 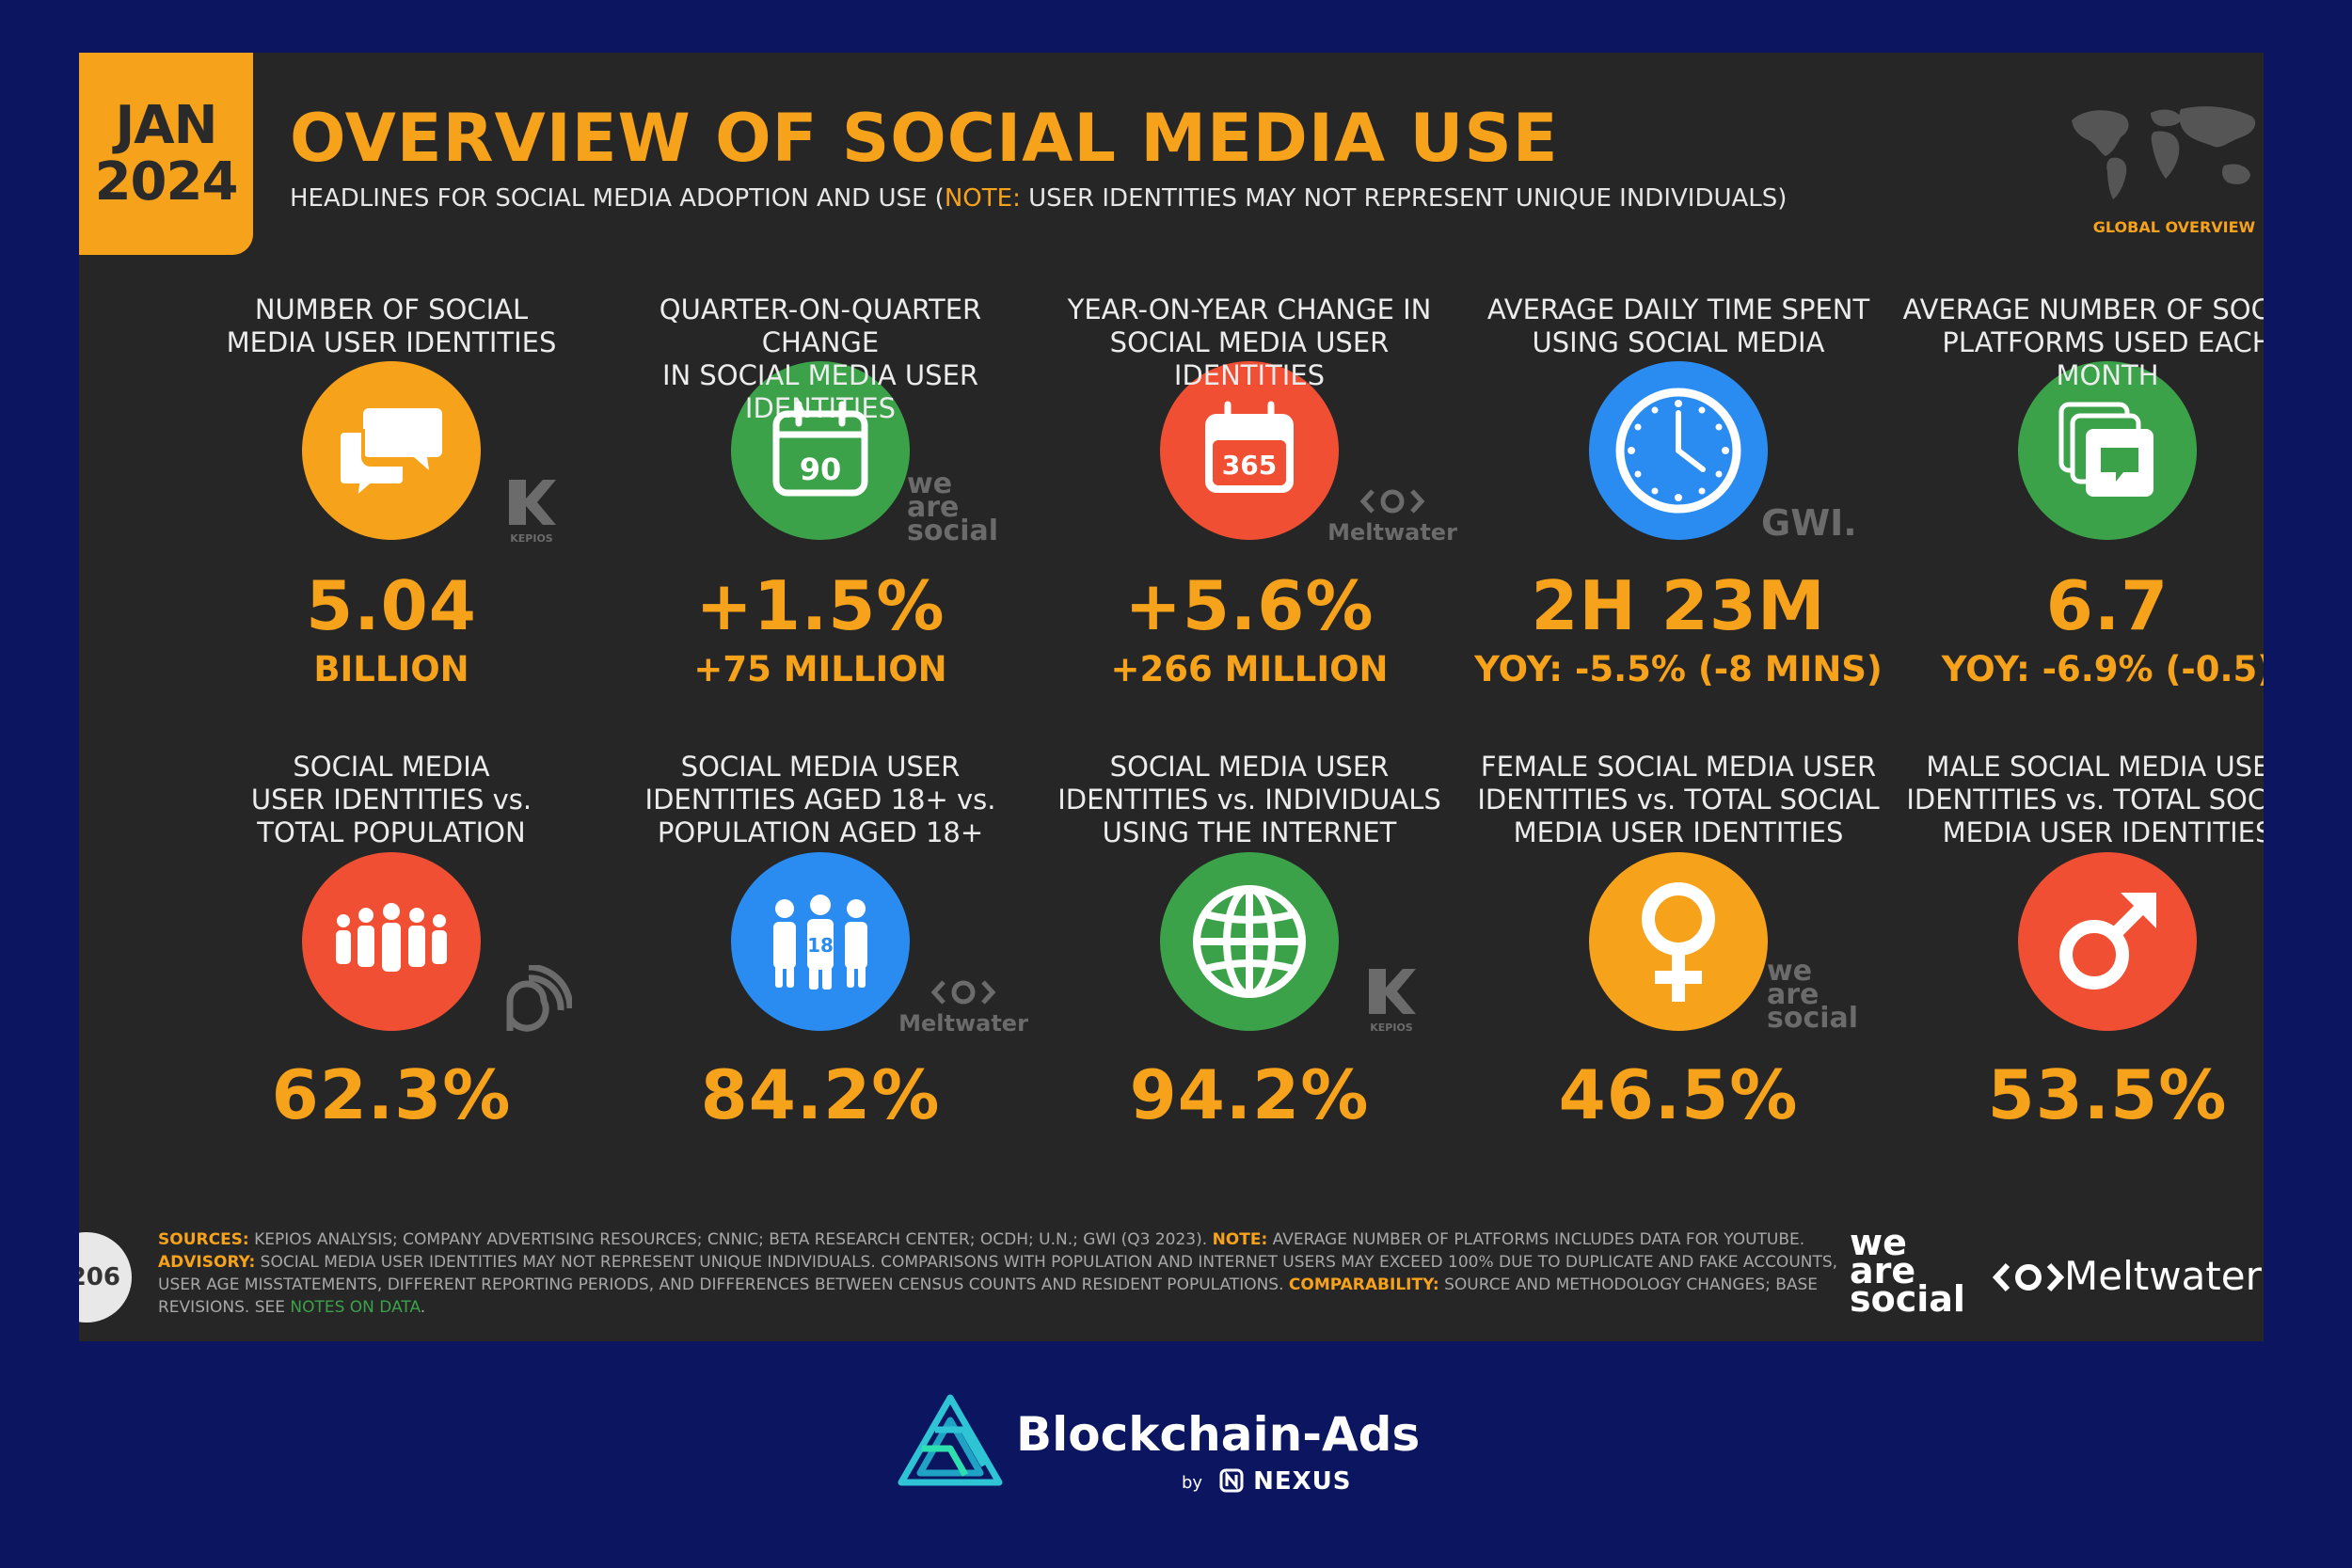 What do you see at coordinates (1813, 995) in the screenshot?
I see `wearesocial-watermark-2: we are social` at bounding box center [1813, 995].